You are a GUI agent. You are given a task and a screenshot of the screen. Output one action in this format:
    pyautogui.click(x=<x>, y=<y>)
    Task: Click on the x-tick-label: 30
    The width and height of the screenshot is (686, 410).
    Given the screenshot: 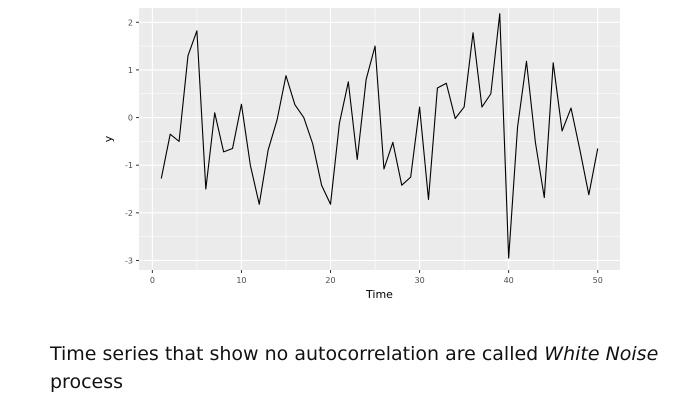 What is the action you would take?
    pyautogui.click(x=419, y=280)
    